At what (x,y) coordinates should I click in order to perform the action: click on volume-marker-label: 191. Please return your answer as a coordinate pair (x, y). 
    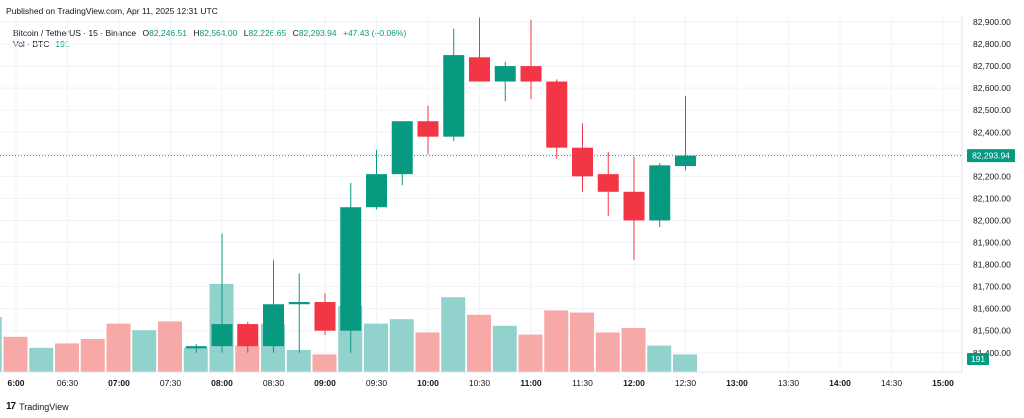
    Looking at the image, I should click on (978, 359).